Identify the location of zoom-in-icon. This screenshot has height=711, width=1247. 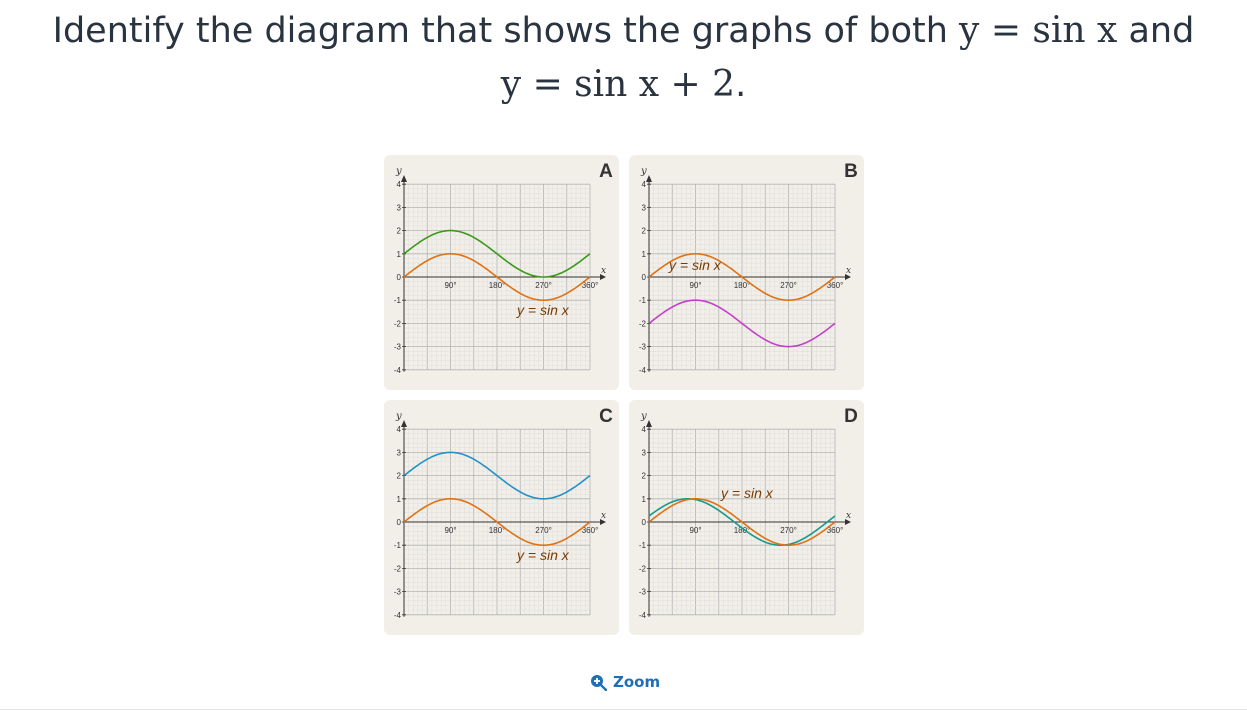
(599, 682).